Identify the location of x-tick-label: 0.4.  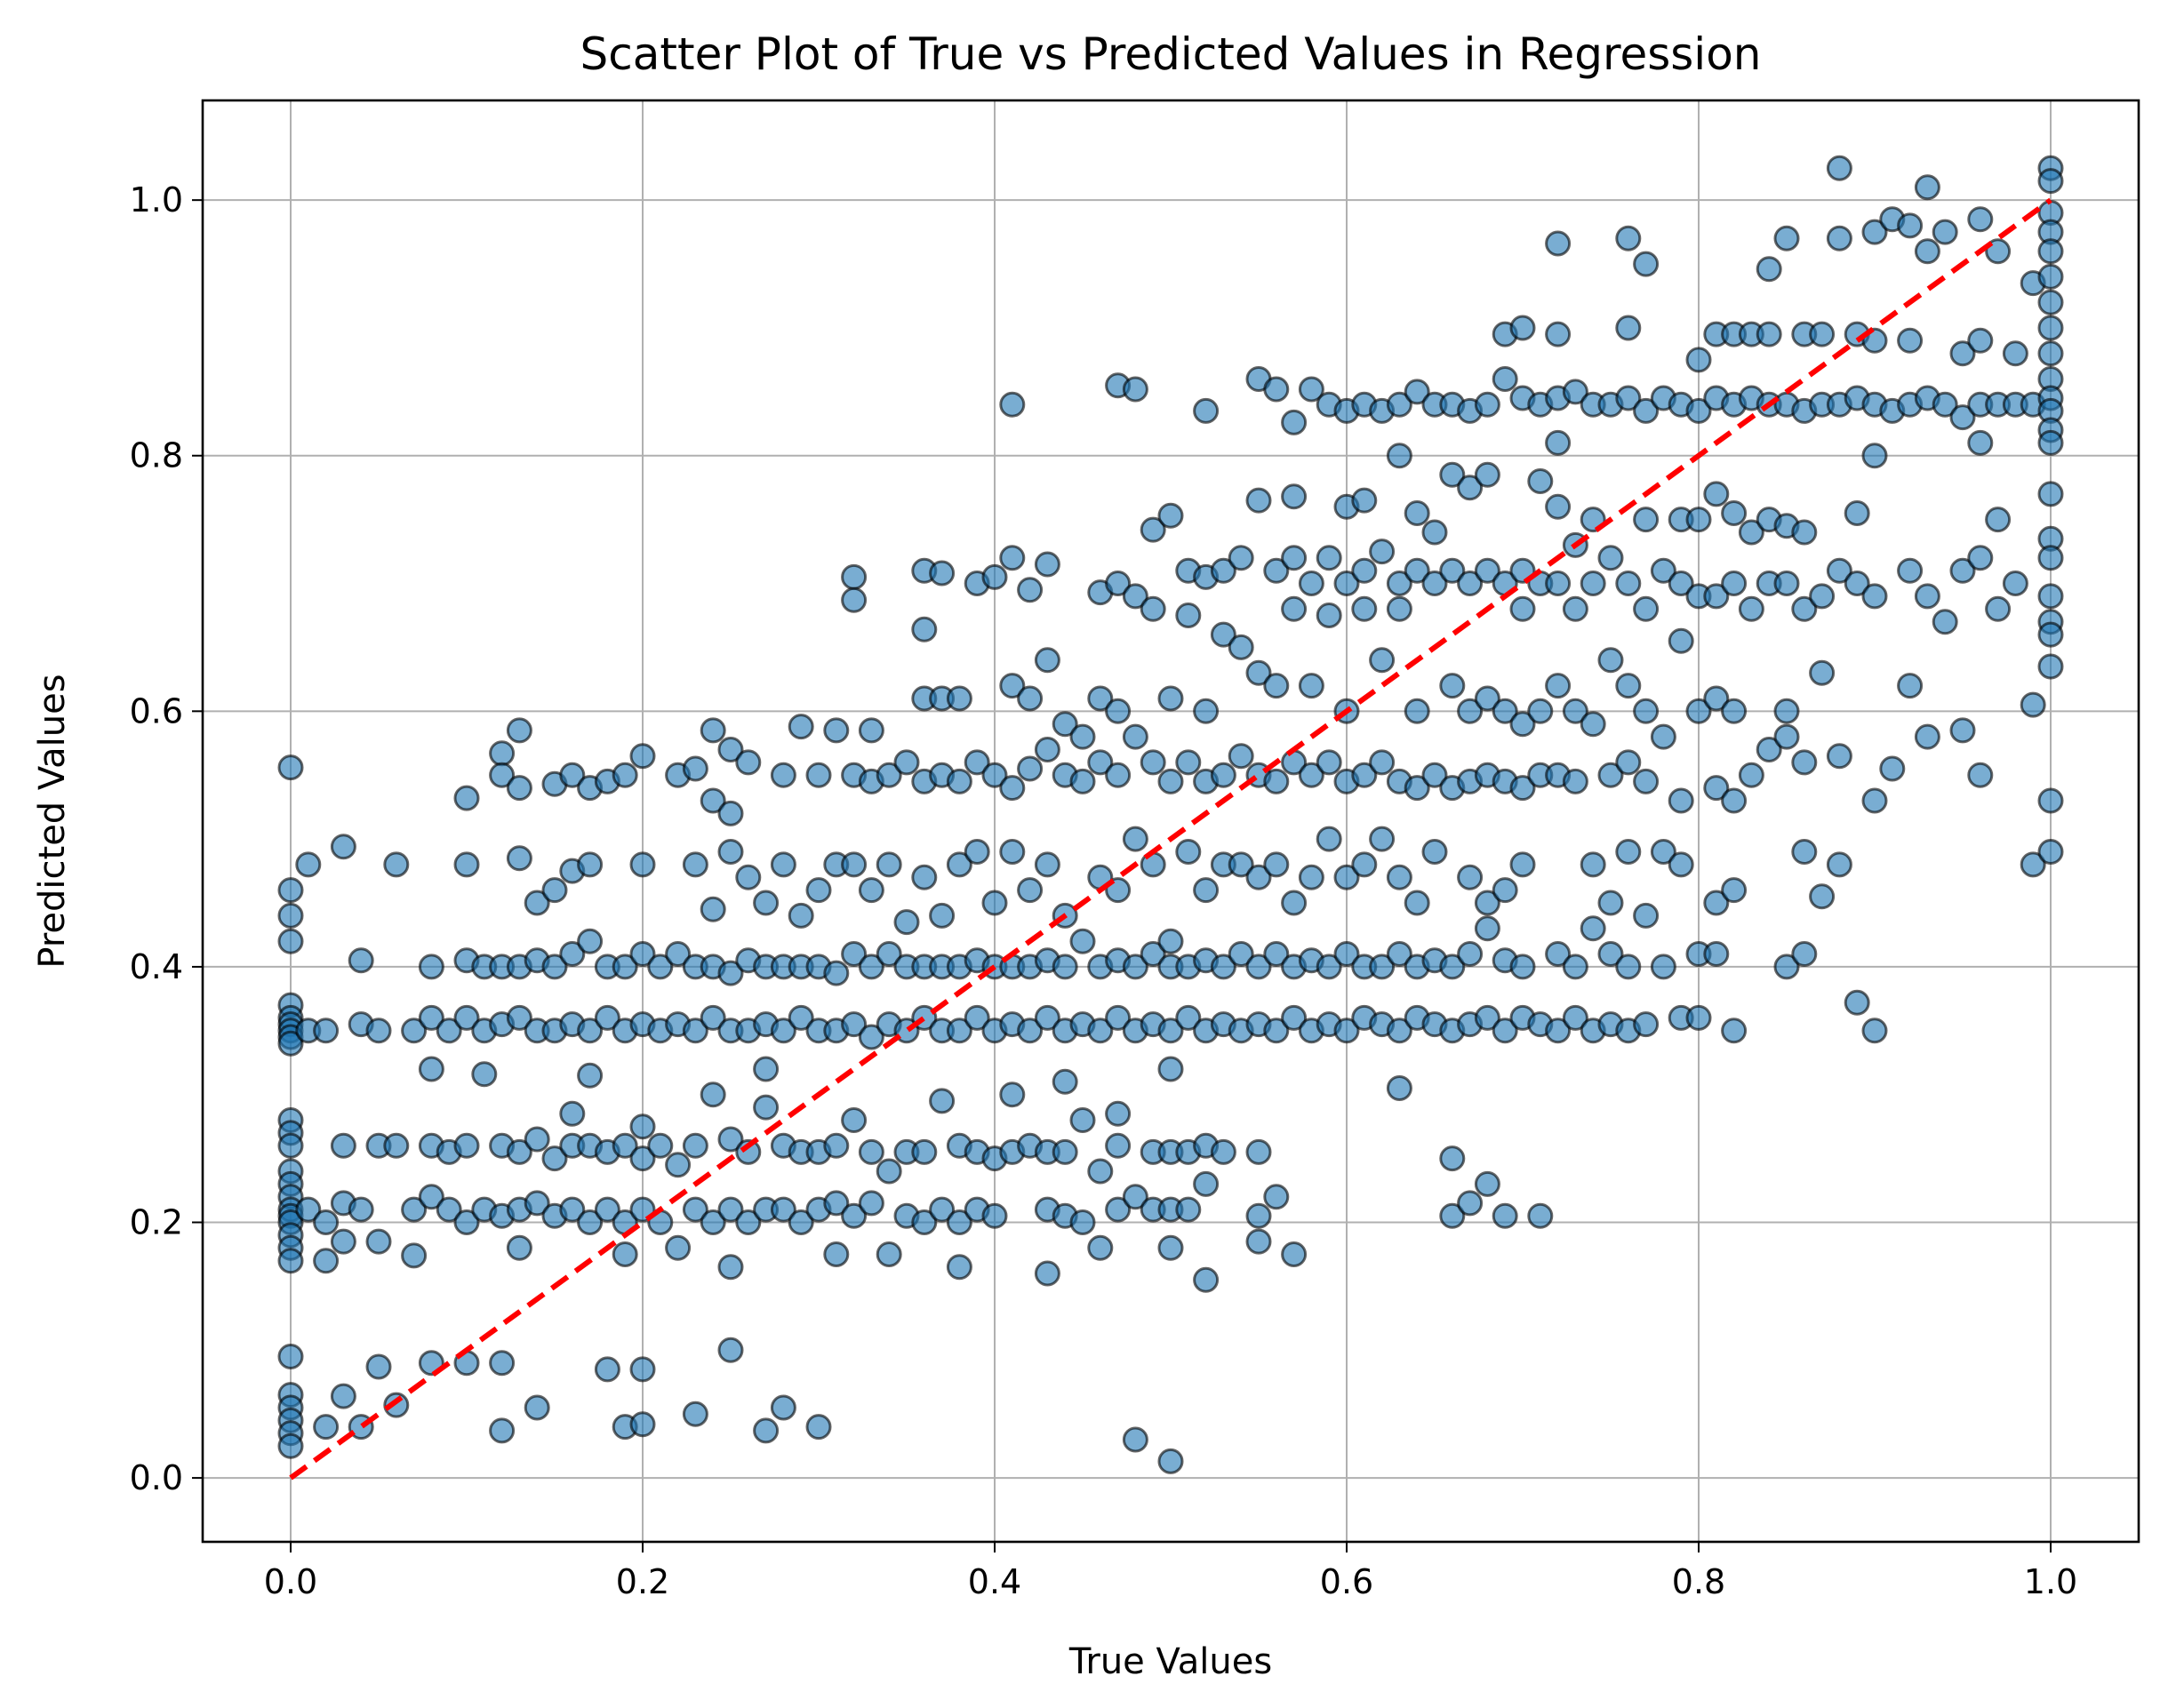
(994, 1581).